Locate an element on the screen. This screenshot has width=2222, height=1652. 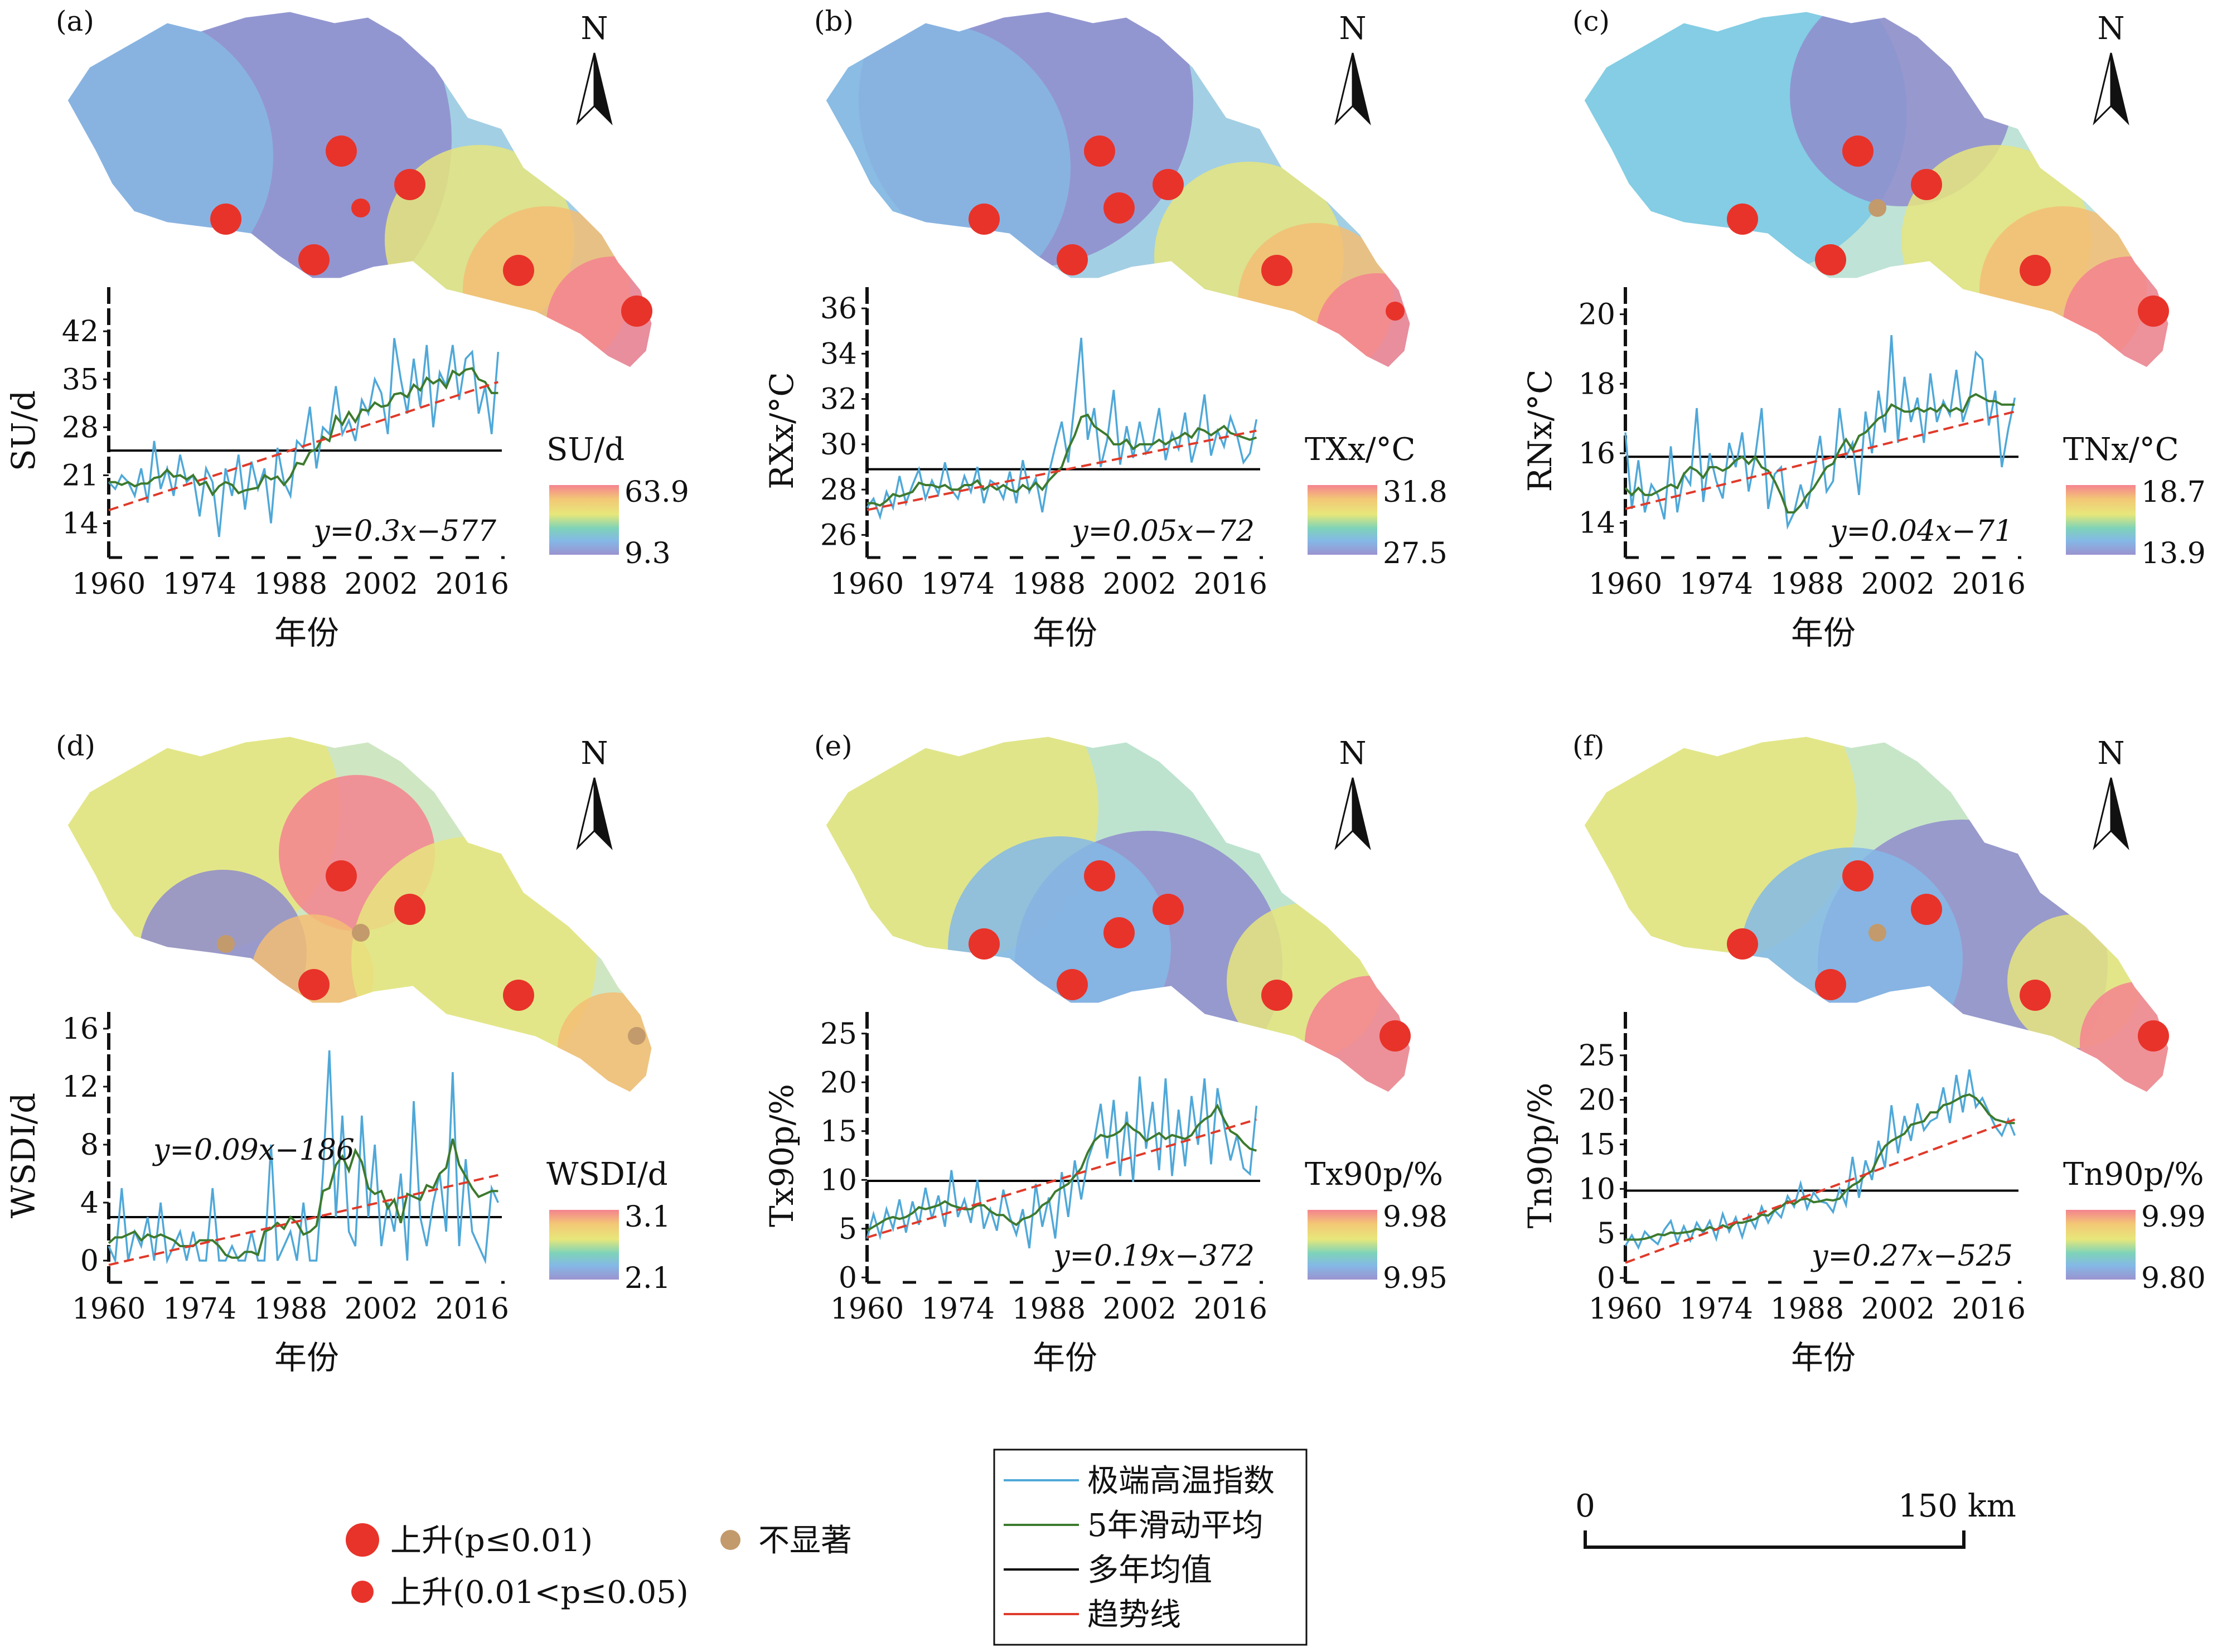
y-tick-label: 25 is located at coordinates (838, 1034).